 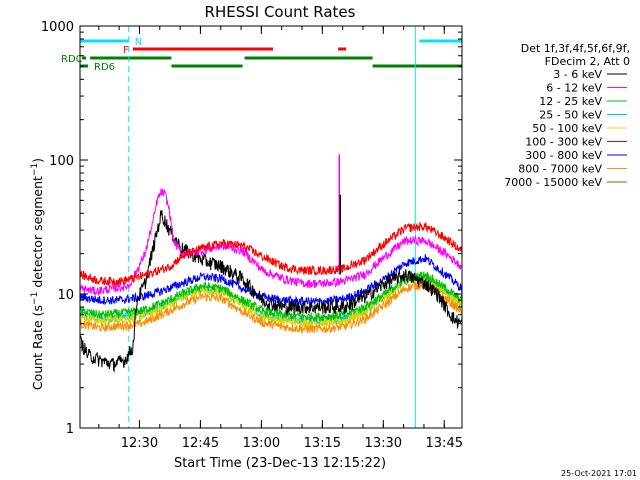 I want to click on x-tick-label: 13:15, so click(x=322, y=443).